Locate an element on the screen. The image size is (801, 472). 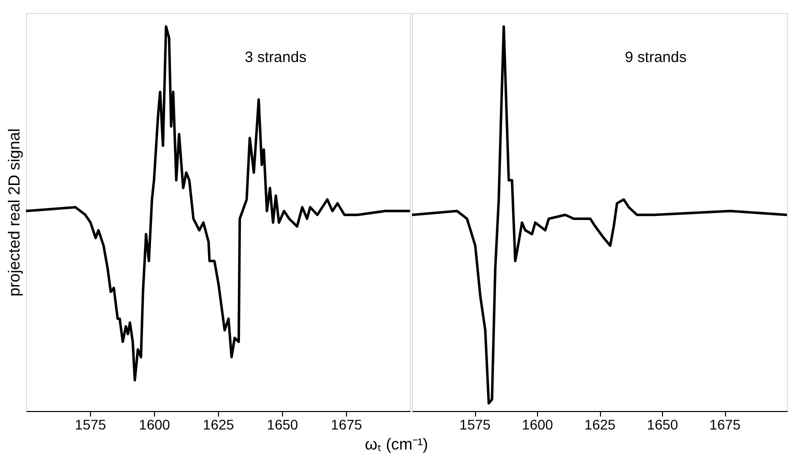
annotation: 3 strands is located at coordinates (275, 57).